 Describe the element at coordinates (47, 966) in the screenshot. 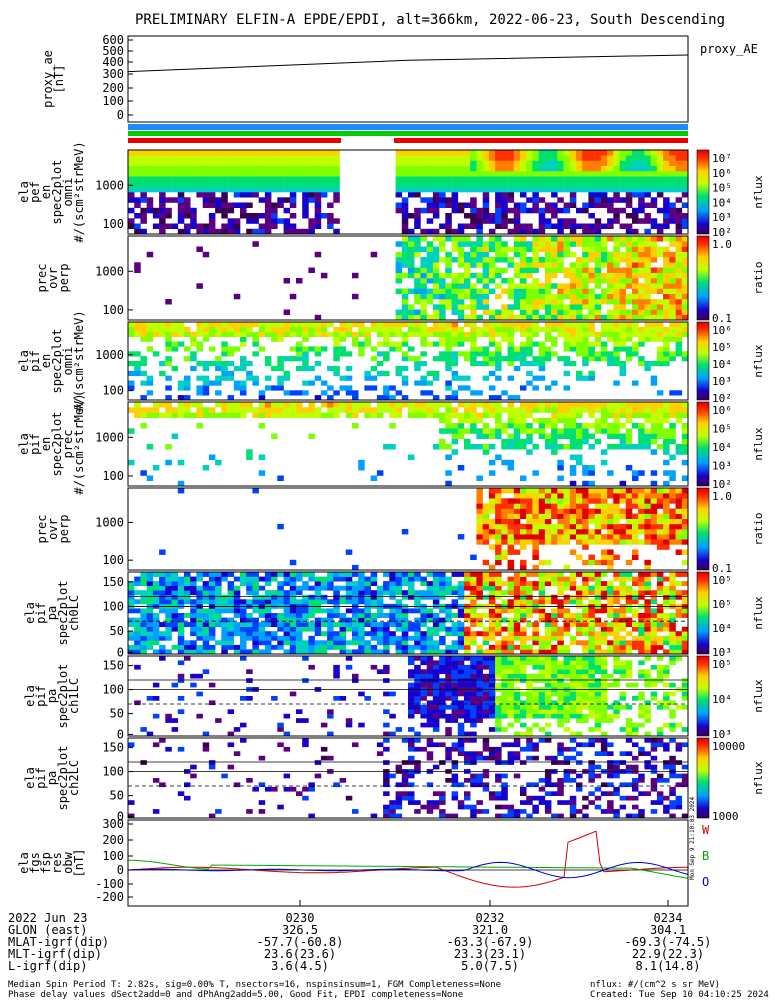

I see `row-label-l: L-igrf(dip)` at that location.